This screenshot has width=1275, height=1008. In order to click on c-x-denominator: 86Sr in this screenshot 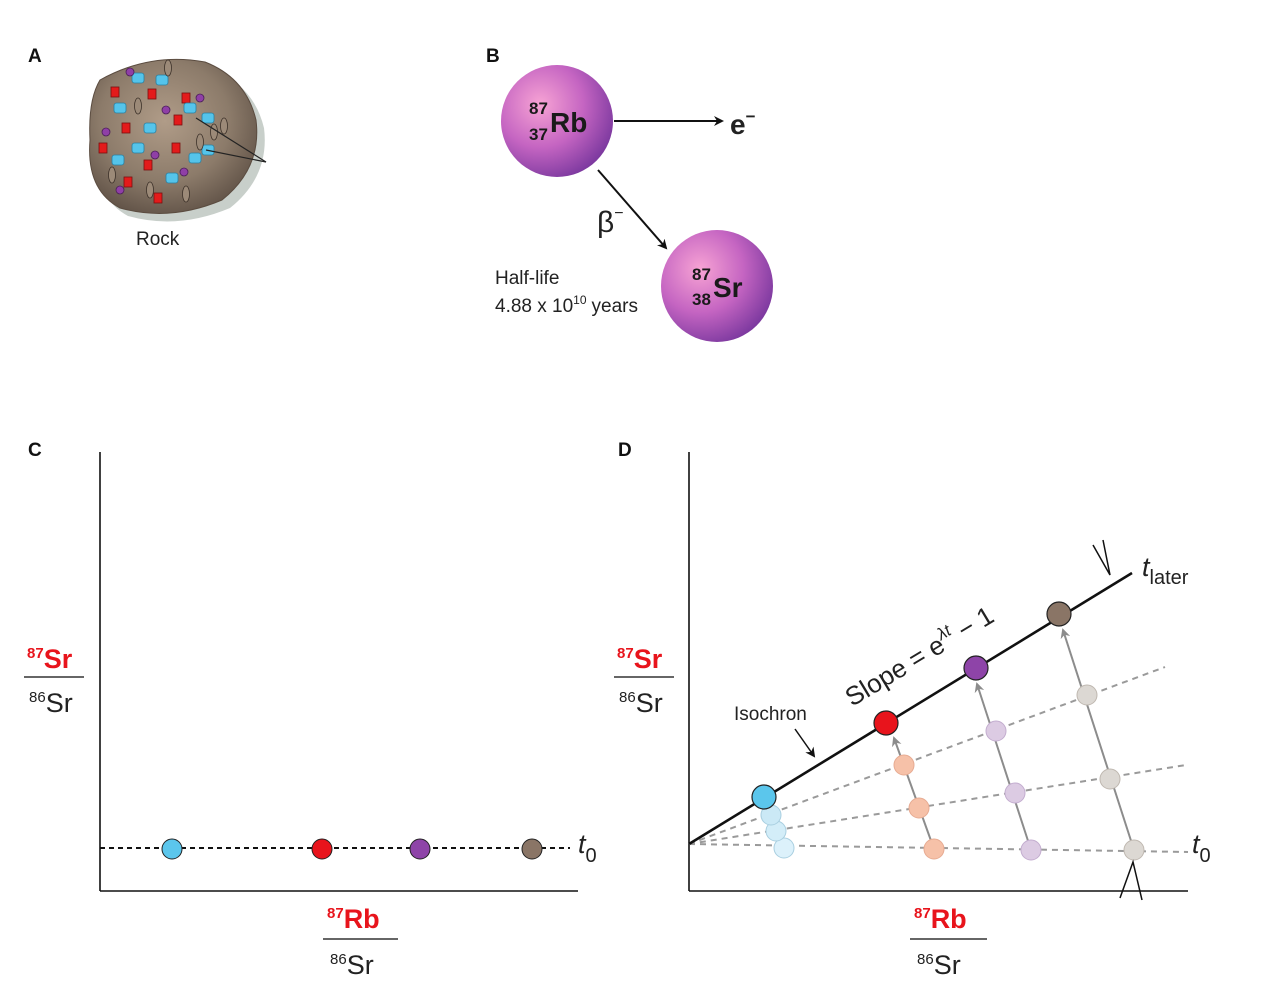, I will do `click(352, 965)`.